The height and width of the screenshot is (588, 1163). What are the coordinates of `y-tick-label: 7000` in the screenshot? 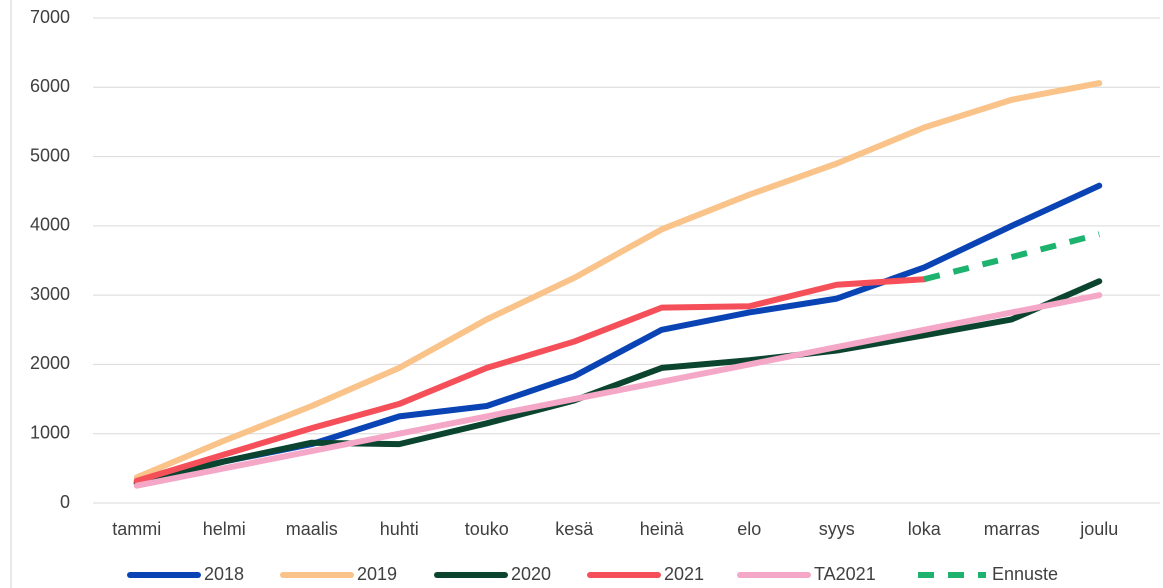 It's located at (50, 17).